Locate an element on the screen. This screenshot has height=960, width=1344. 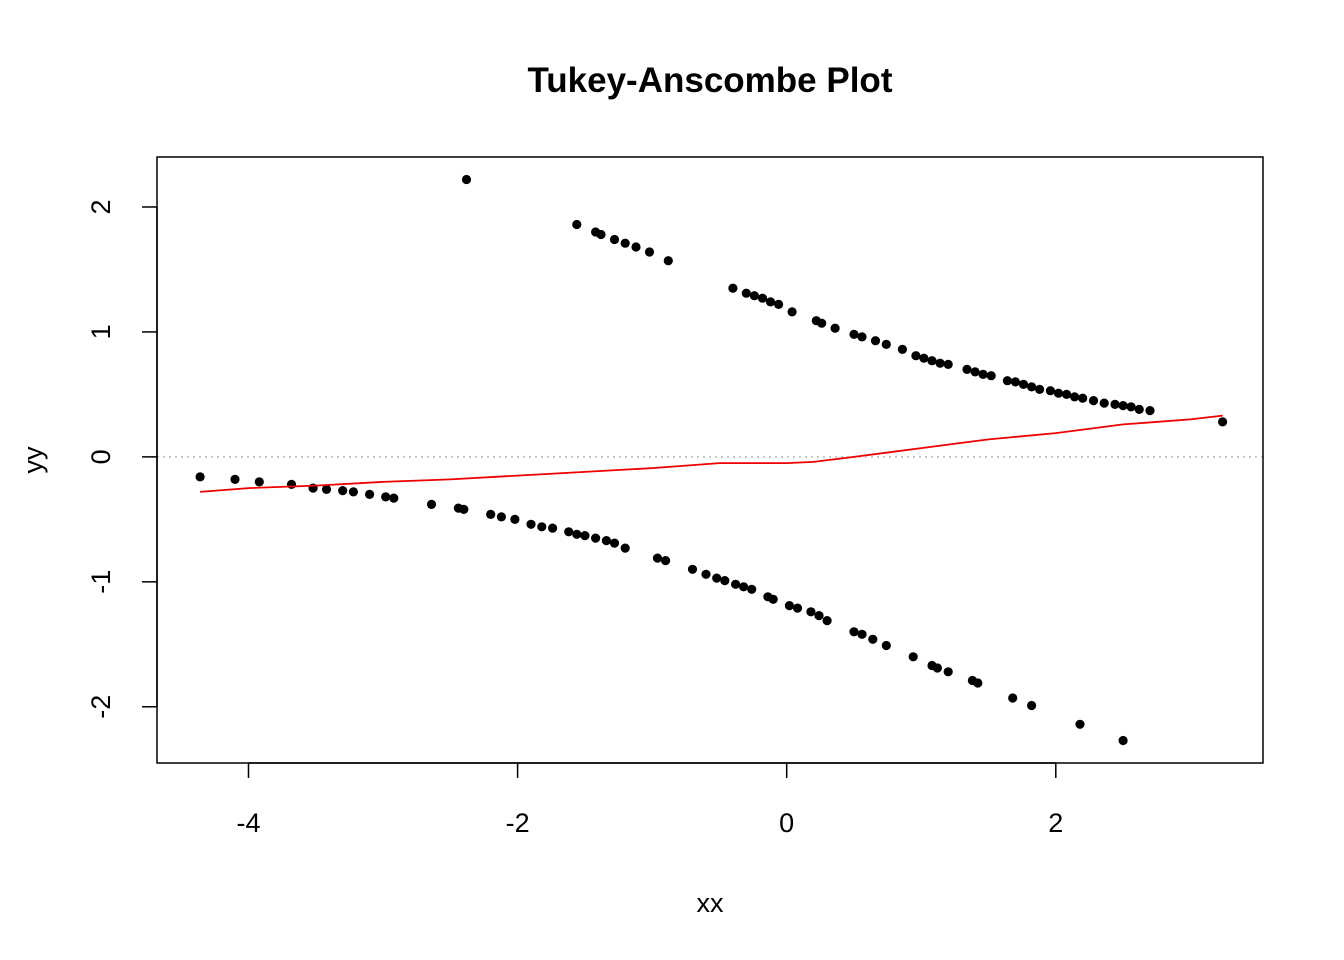
x-tick-label: 0 is located at coordinates (786, 823).